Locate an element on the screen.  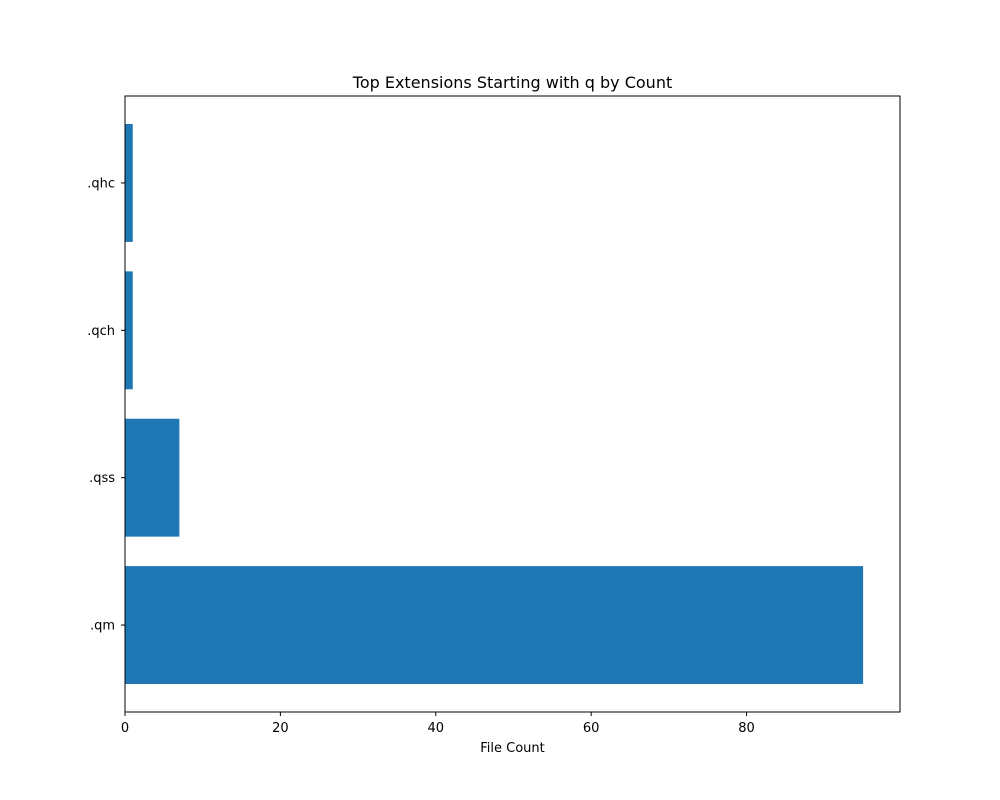
y-tick-label: .qm is located at coordinates (102, 626).